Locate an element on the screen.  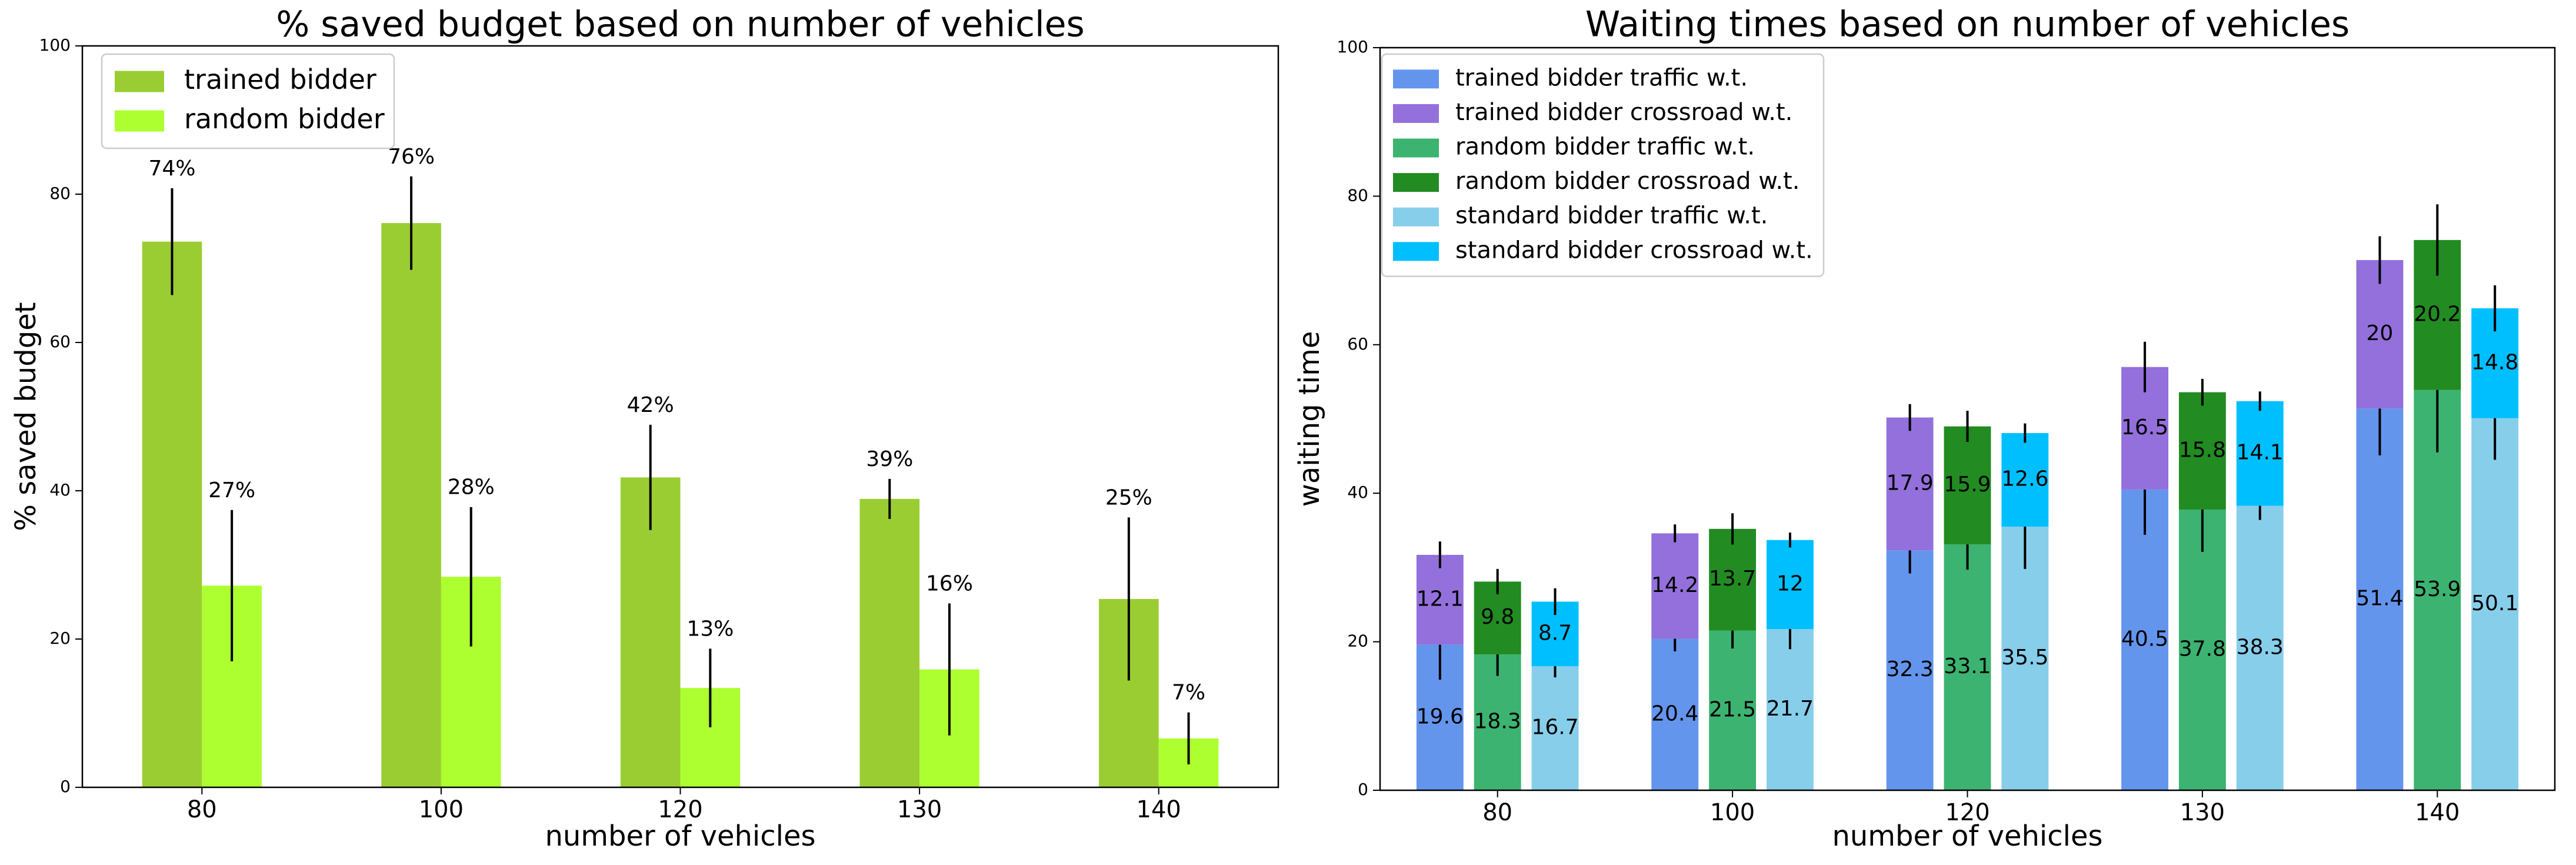
data-label: 13% is located at coordinates (710, 629).